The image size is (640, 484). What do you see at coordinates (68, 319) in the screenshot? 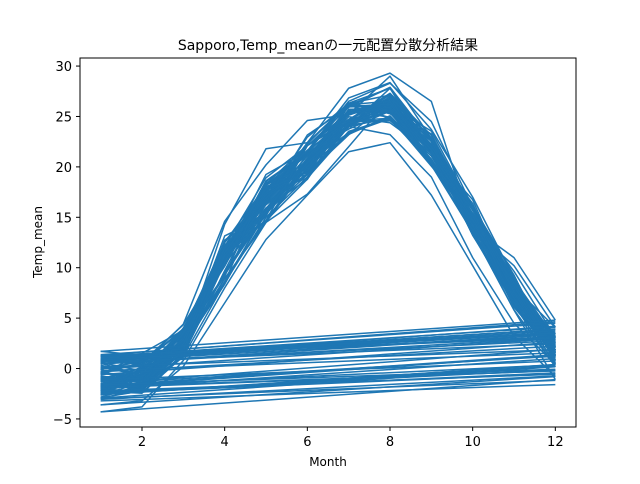
I see `y-tick-label: 5` at bounding box center [68, 319].